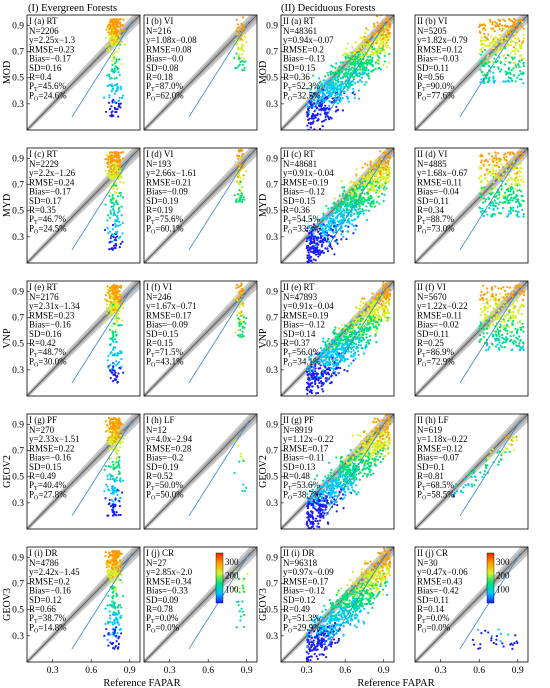  What do you see at coordinates (153, 365) in the screenshot?
I see `subscript: O` at bounding box center [153, 365].